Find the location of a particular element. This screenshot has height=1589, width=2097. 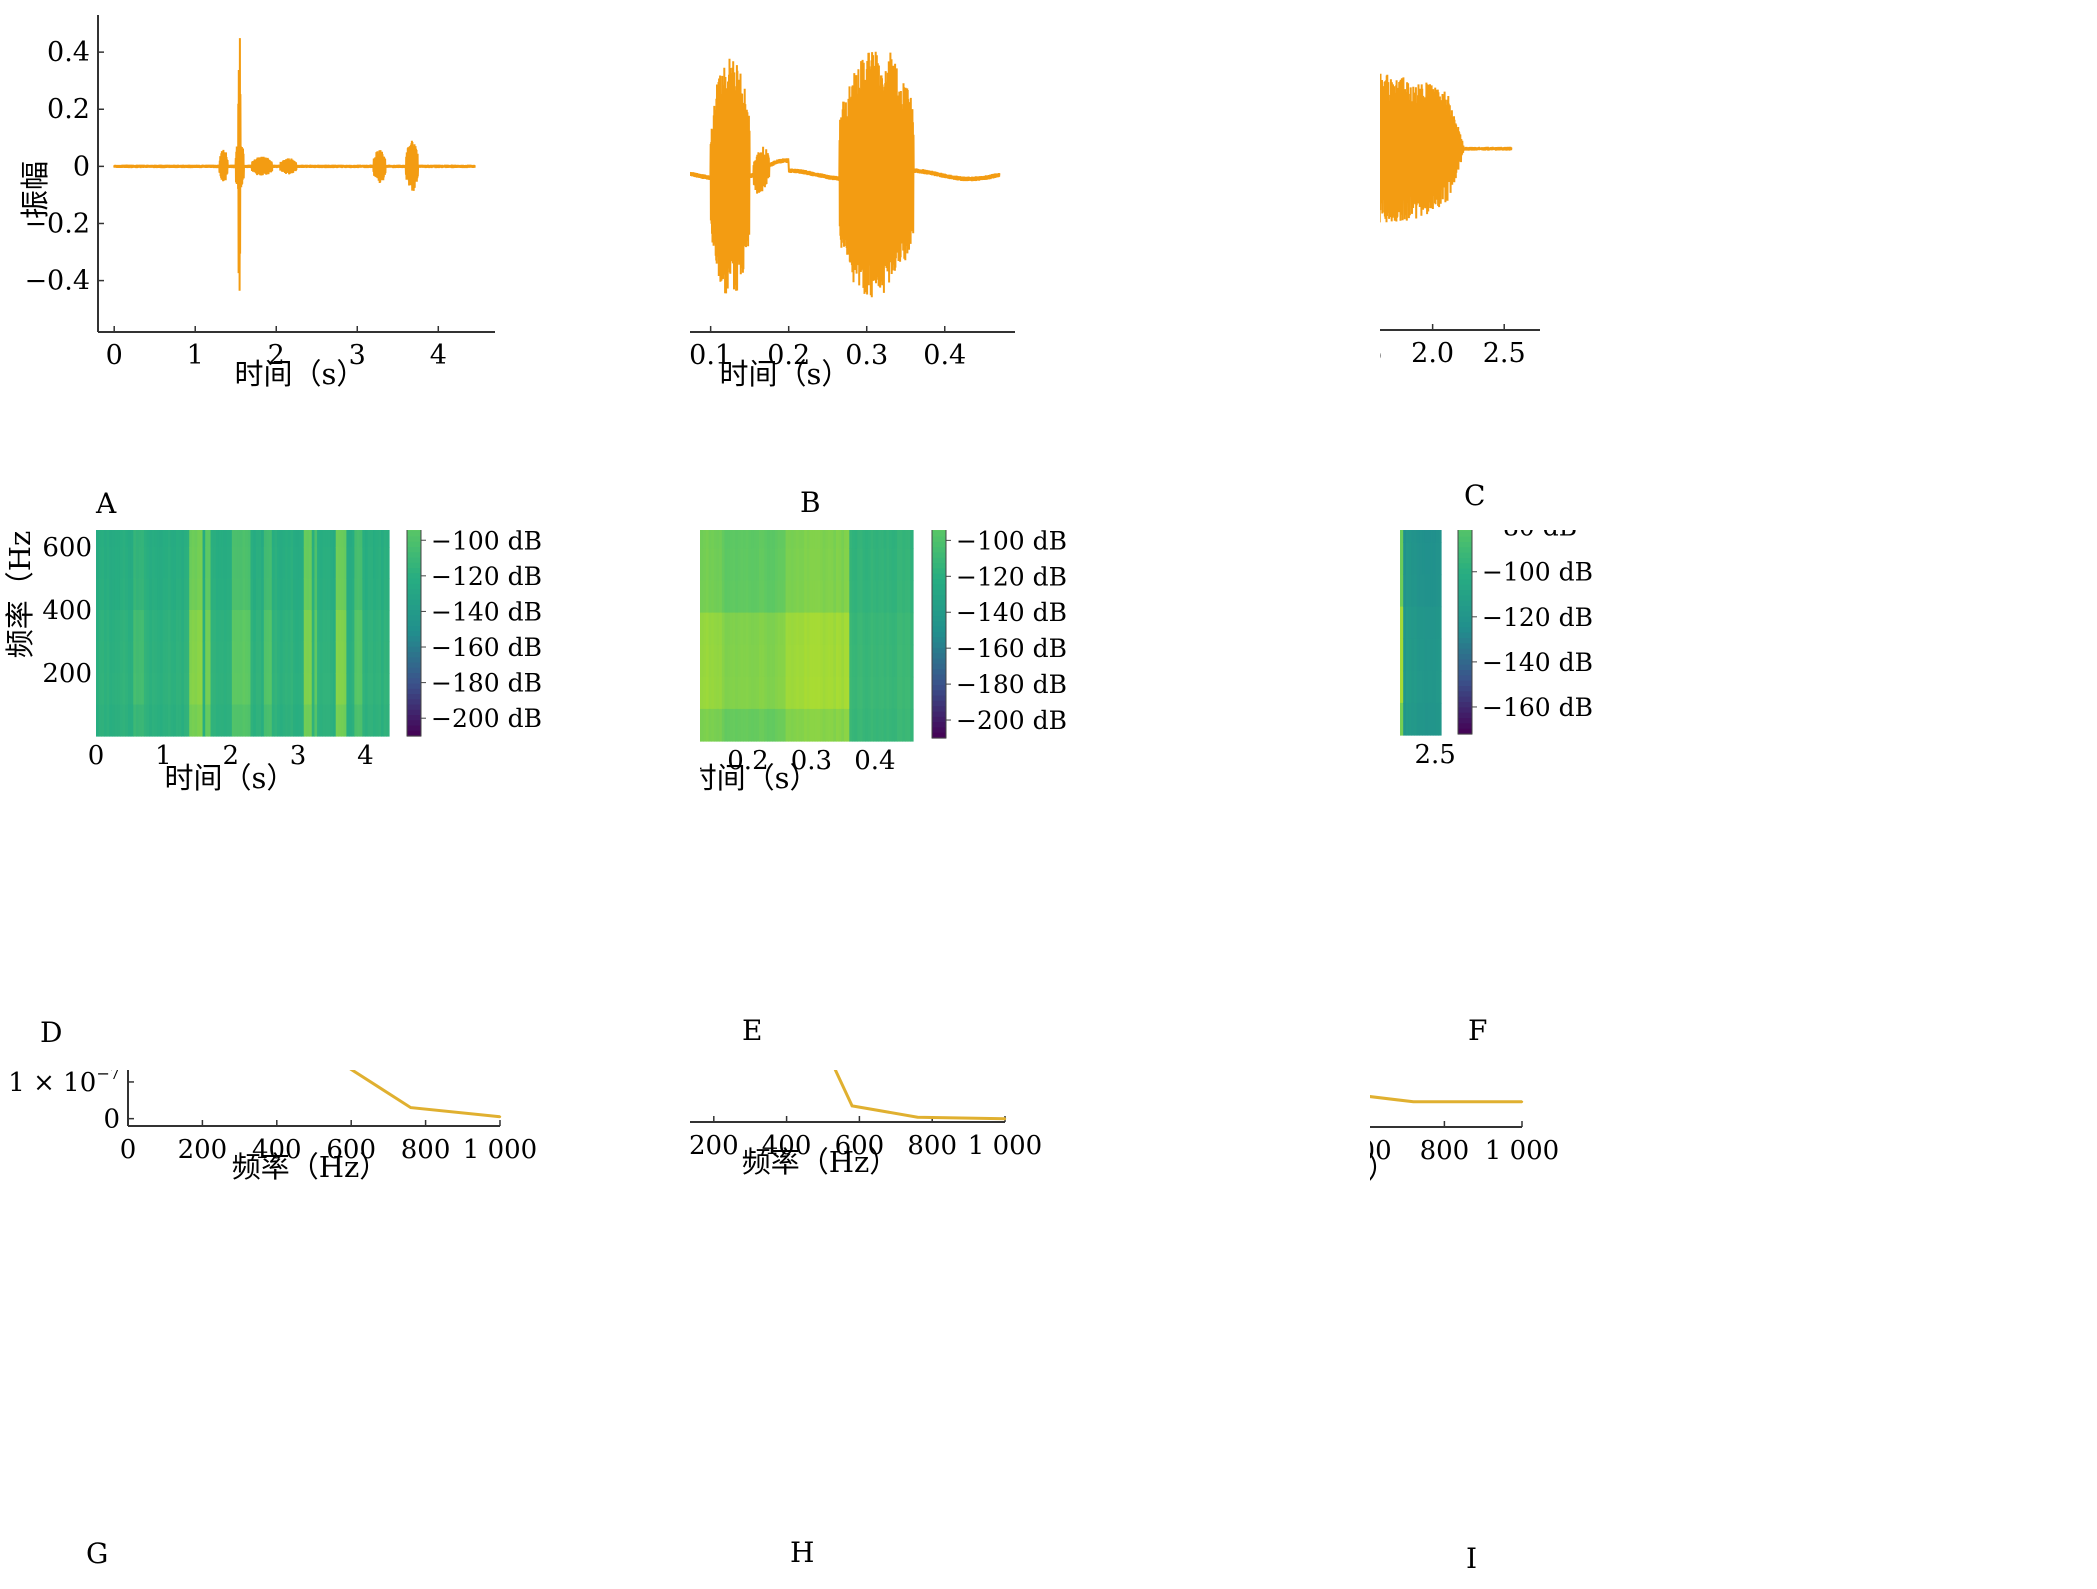

colorbar-tick-label: −140 dB is located at coordinates (1537, 662).